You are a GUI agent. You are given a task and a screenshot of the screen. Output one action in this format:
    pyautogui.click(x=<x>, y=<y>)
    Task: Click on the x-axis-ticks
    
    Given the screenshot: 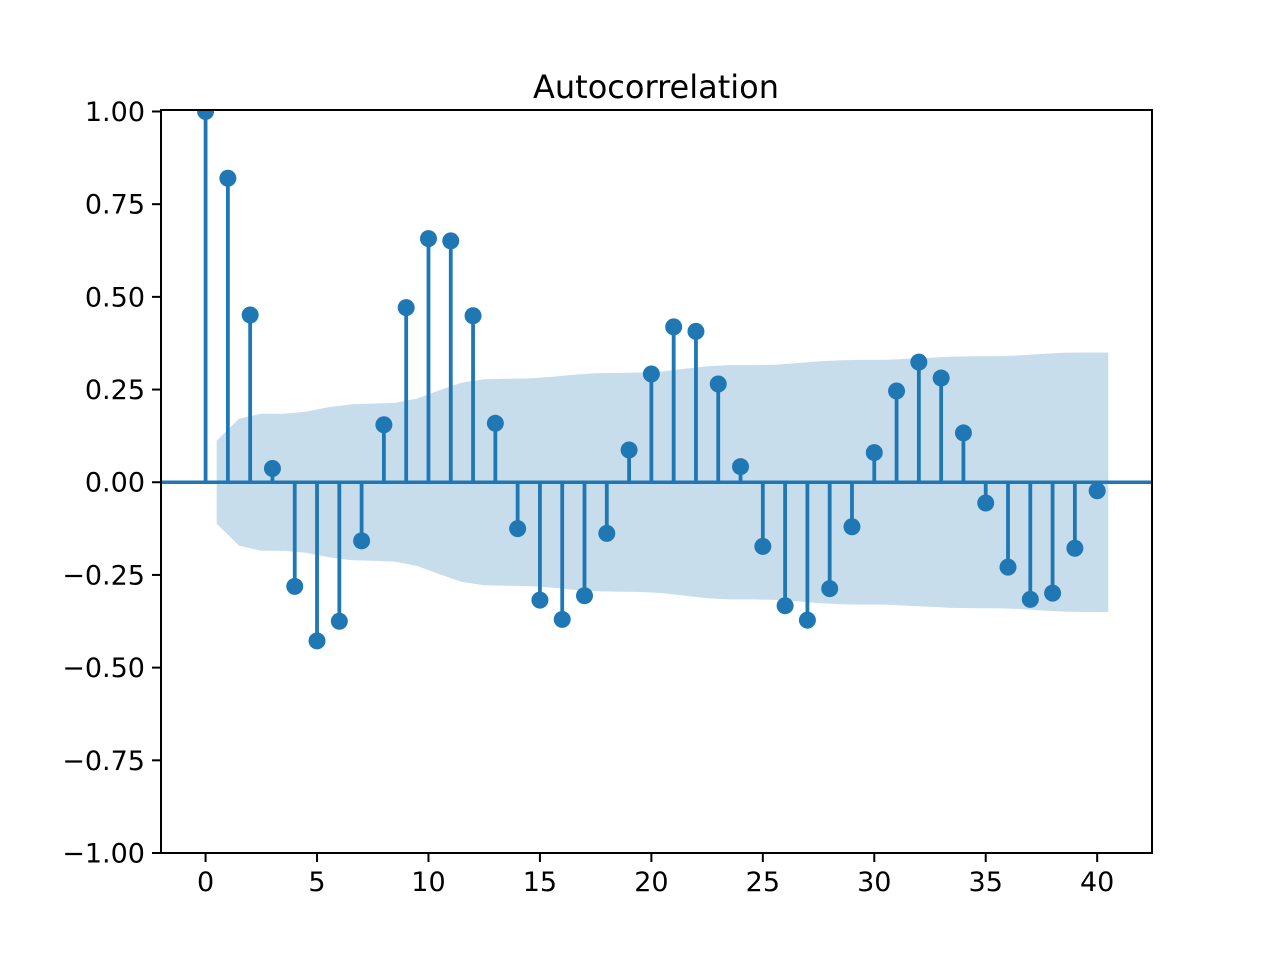 What is the action you would take?
    pyautogui.click(x=651, y=857)
    